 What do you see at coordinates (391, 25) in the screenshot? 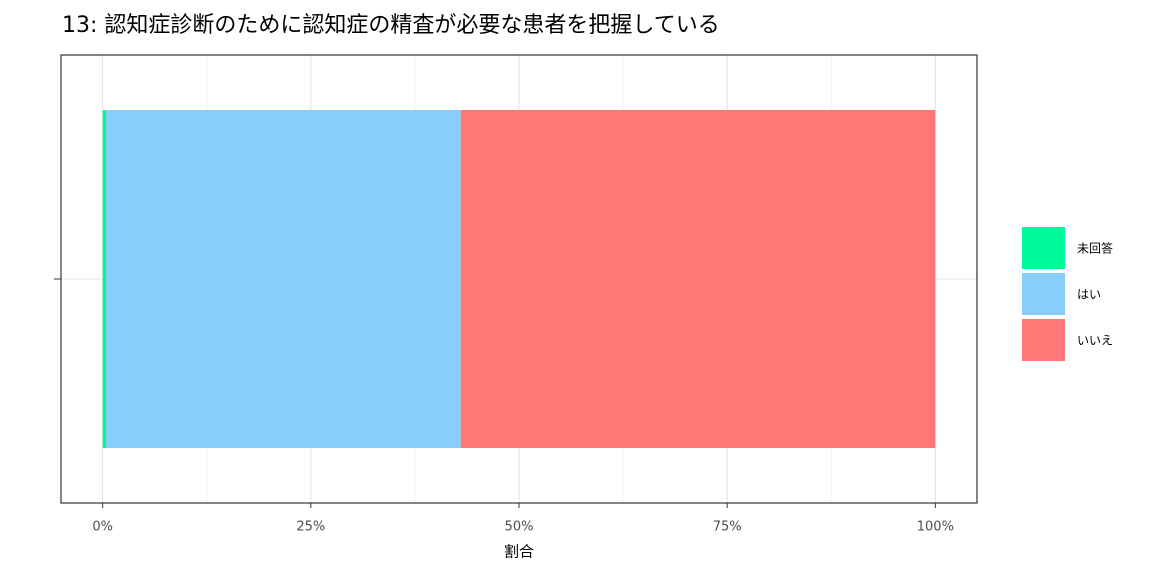
I see `chart-title: 13: 認知症診断のために認知症の精査が必要な患者を把握している` at bounding box center [391, 25].